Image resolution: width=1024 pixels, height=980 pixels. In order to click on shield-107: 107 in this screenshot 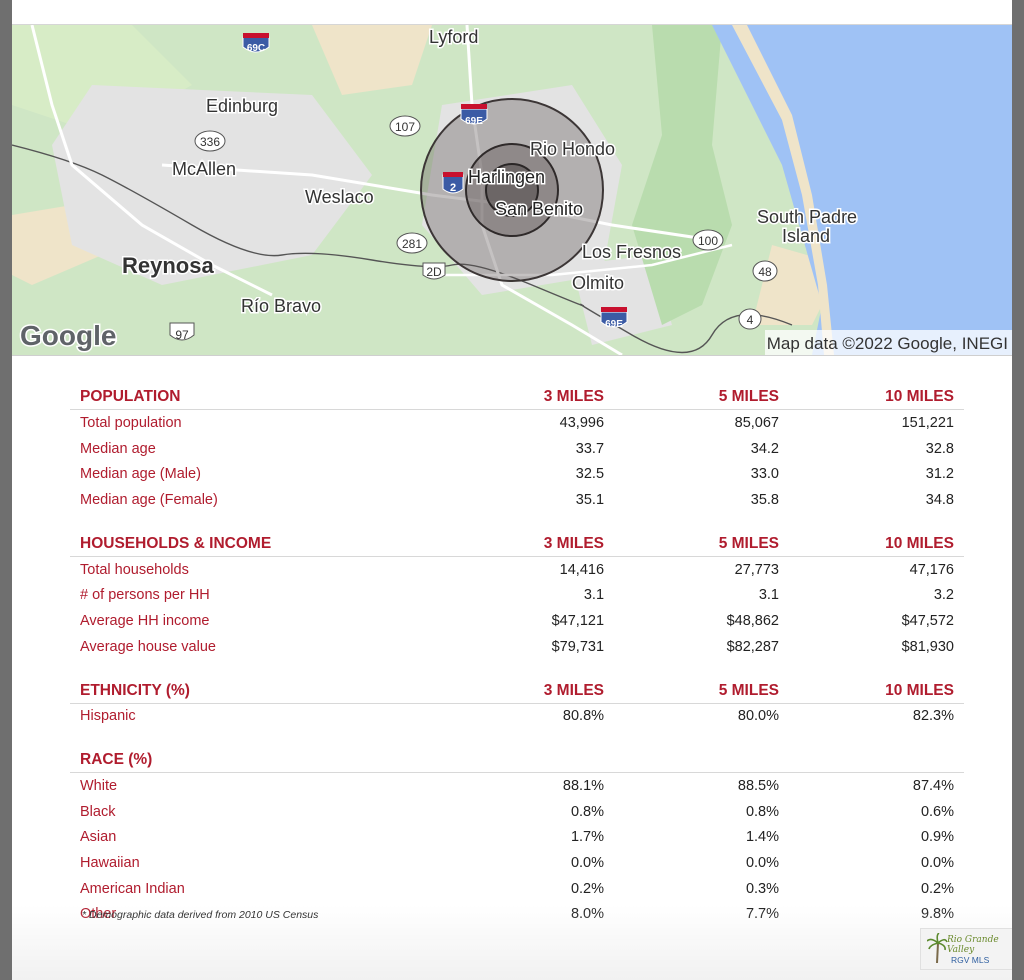, I will do `click(405, 126)`.